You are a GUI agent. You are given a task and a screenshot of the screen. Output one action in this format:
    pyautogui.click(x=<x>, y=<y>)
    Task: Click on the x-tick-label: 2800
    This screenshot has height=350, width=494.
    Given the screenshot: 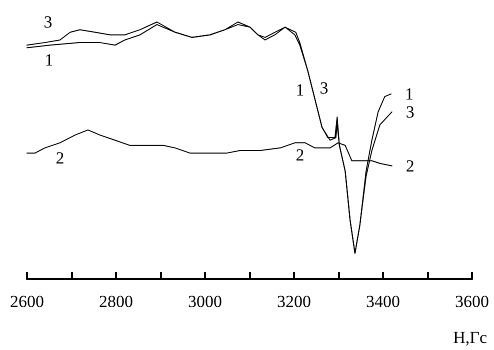 What is the action you would take?
    pyautogui.click(x=116, y=301)
    